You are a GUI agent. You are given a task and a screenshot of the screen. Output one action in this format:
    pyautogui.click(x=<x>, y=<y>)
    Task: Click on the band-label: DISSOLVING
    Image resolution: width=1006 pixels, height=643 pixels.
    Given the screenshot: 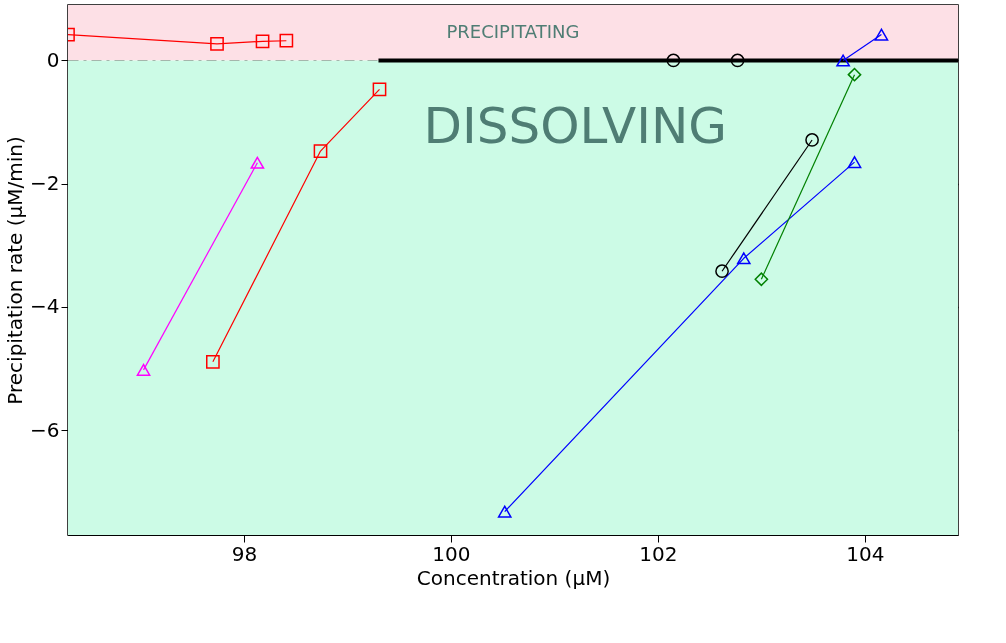 What is the action you would take?
    pyautogui.click(x=575, y=126)
    